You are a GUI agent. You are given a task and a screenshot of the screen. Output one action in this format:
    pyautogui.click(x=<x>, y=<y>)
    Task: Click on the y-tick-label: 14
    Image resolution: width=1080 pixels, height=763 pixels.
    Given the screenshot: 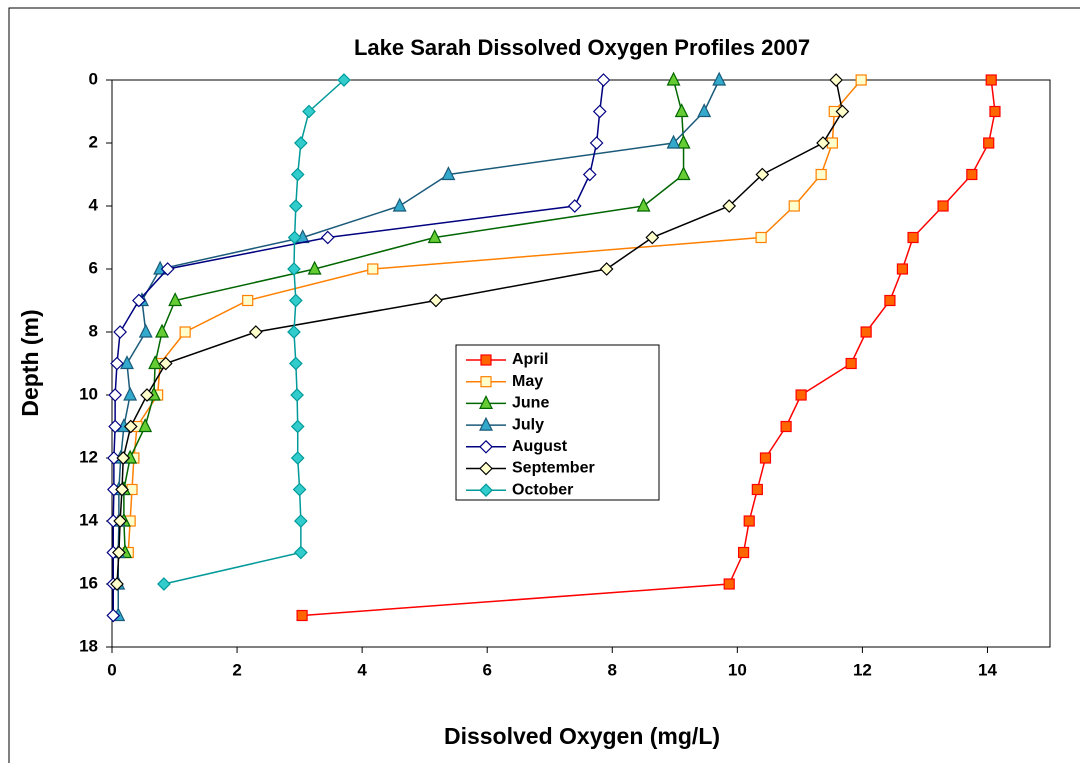 What is the action you would take?
    pyautogui.click(x=88, y=519)
    